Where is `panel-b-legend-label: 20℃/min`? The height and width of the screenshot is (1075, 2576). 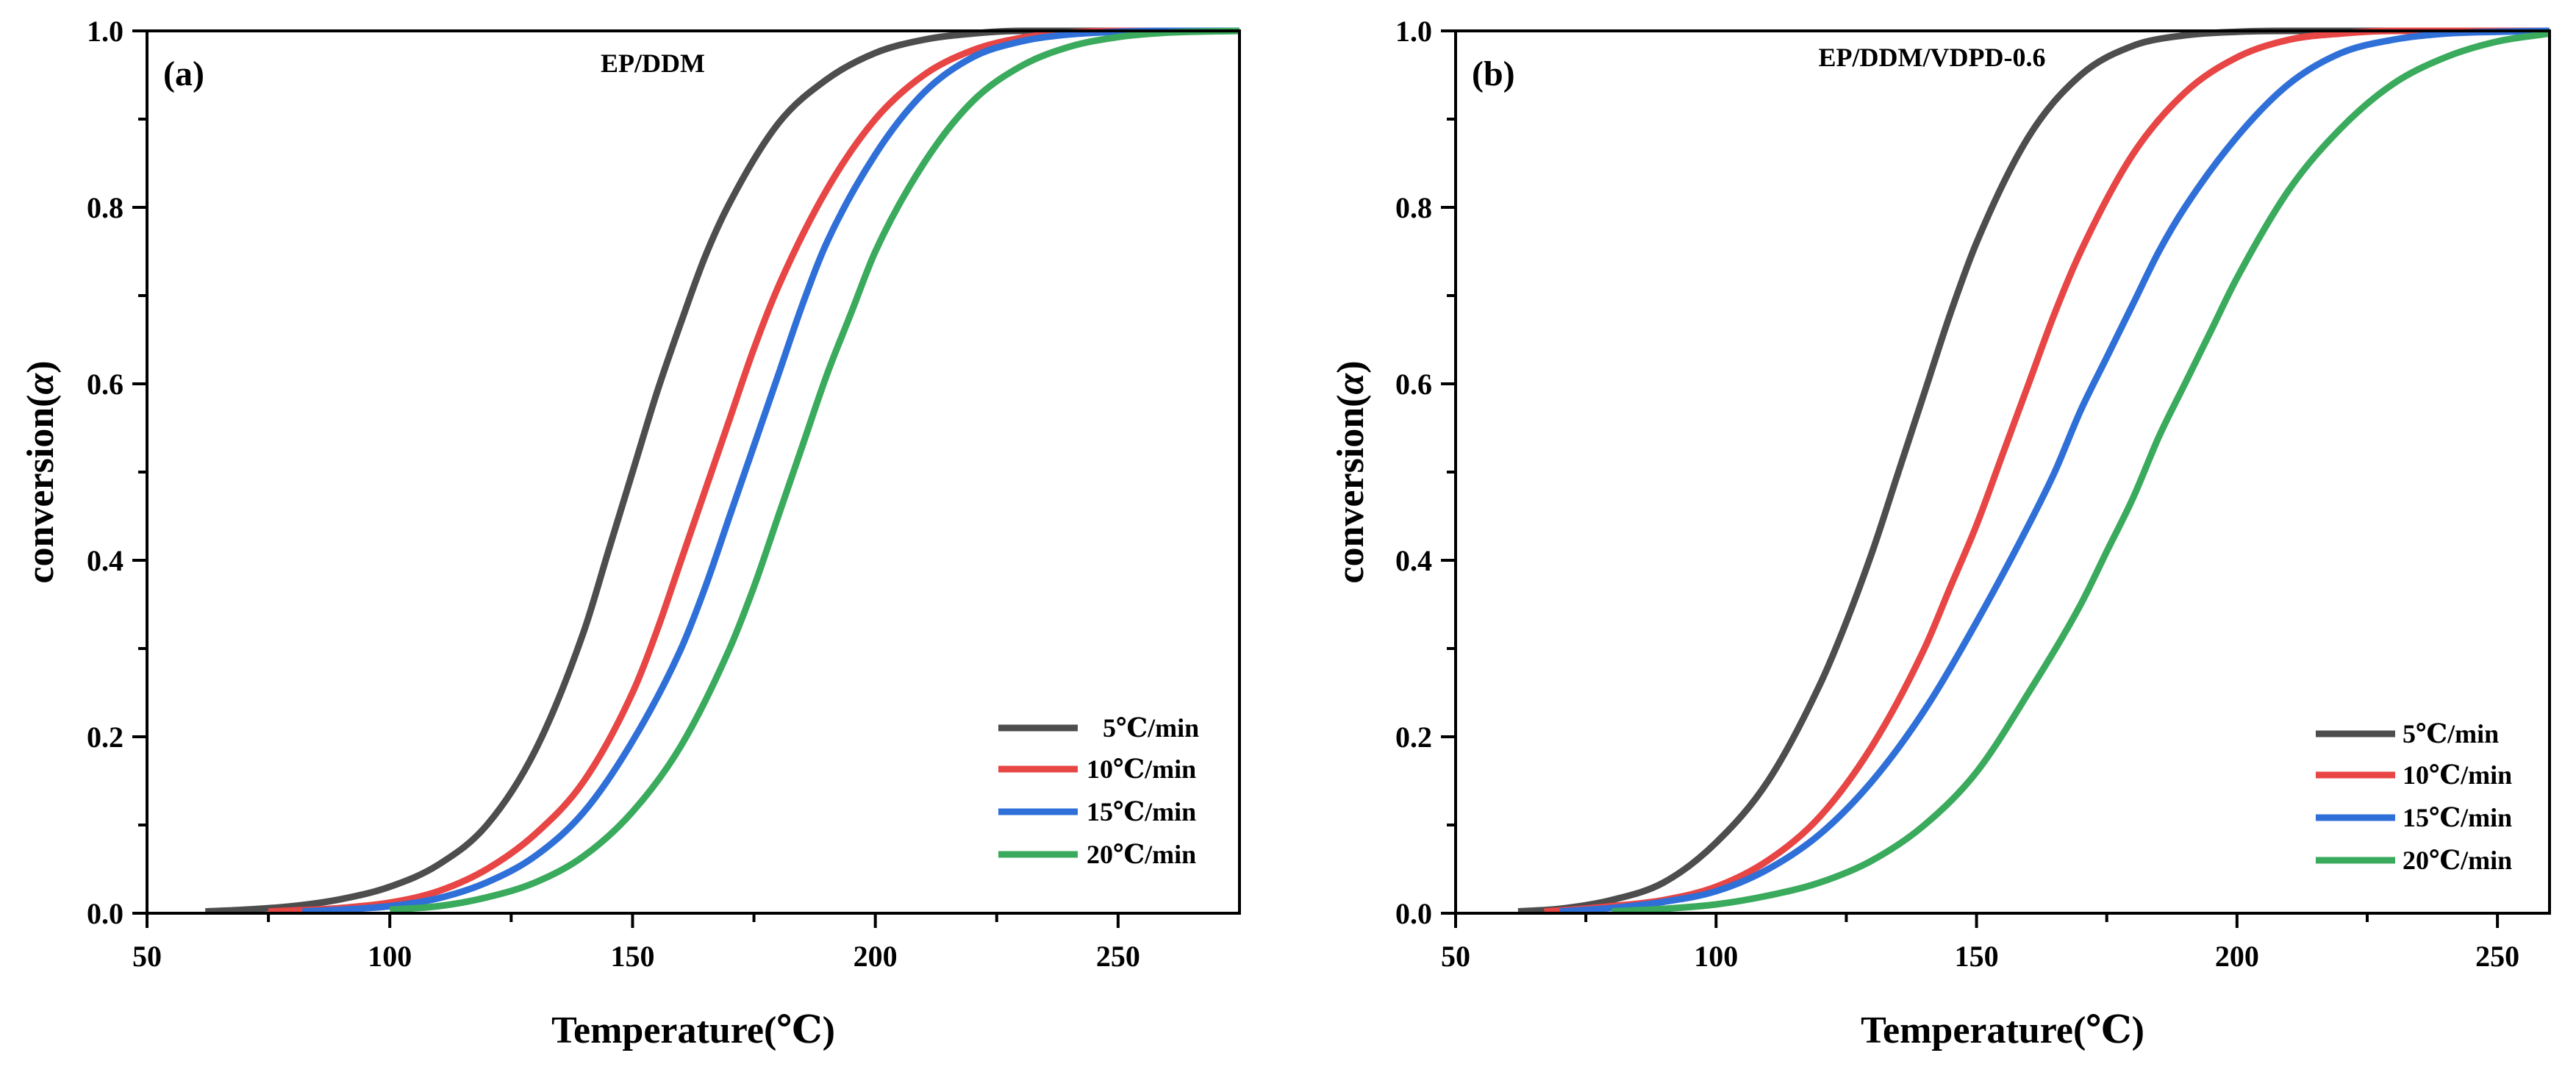 panel-b-legend-label: 20℃/min is located at coordinates (2457, 860).